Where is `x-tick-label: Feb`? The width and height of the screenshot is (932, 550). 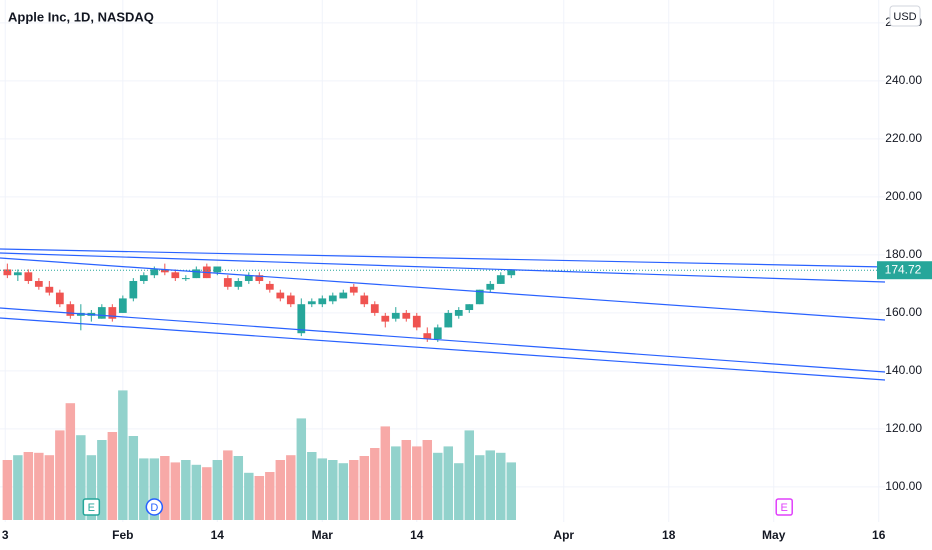 x-tick-label: Feb is located at coordinates (122, 535).